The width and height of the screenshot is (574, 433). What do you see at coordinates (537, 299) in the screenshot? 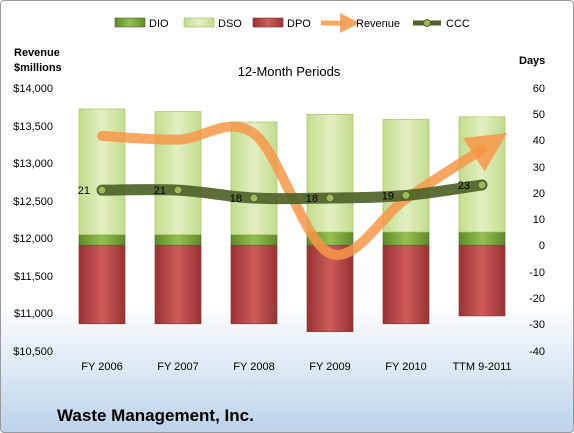
I see `right-tick-label: -20` at bounding box center [537, 299].